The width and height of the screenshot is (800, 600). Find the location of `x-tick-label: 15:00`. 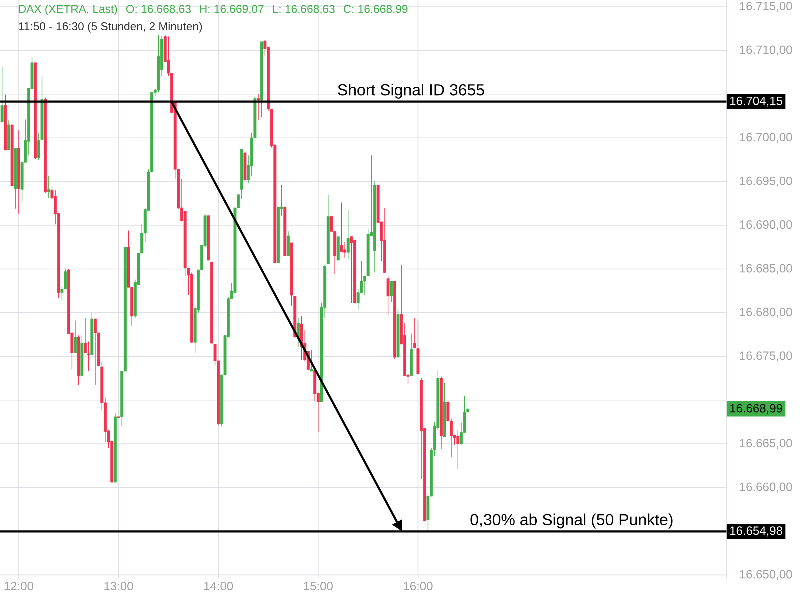

x-tick-label: 15:00 is located at coordinates (318, 586).